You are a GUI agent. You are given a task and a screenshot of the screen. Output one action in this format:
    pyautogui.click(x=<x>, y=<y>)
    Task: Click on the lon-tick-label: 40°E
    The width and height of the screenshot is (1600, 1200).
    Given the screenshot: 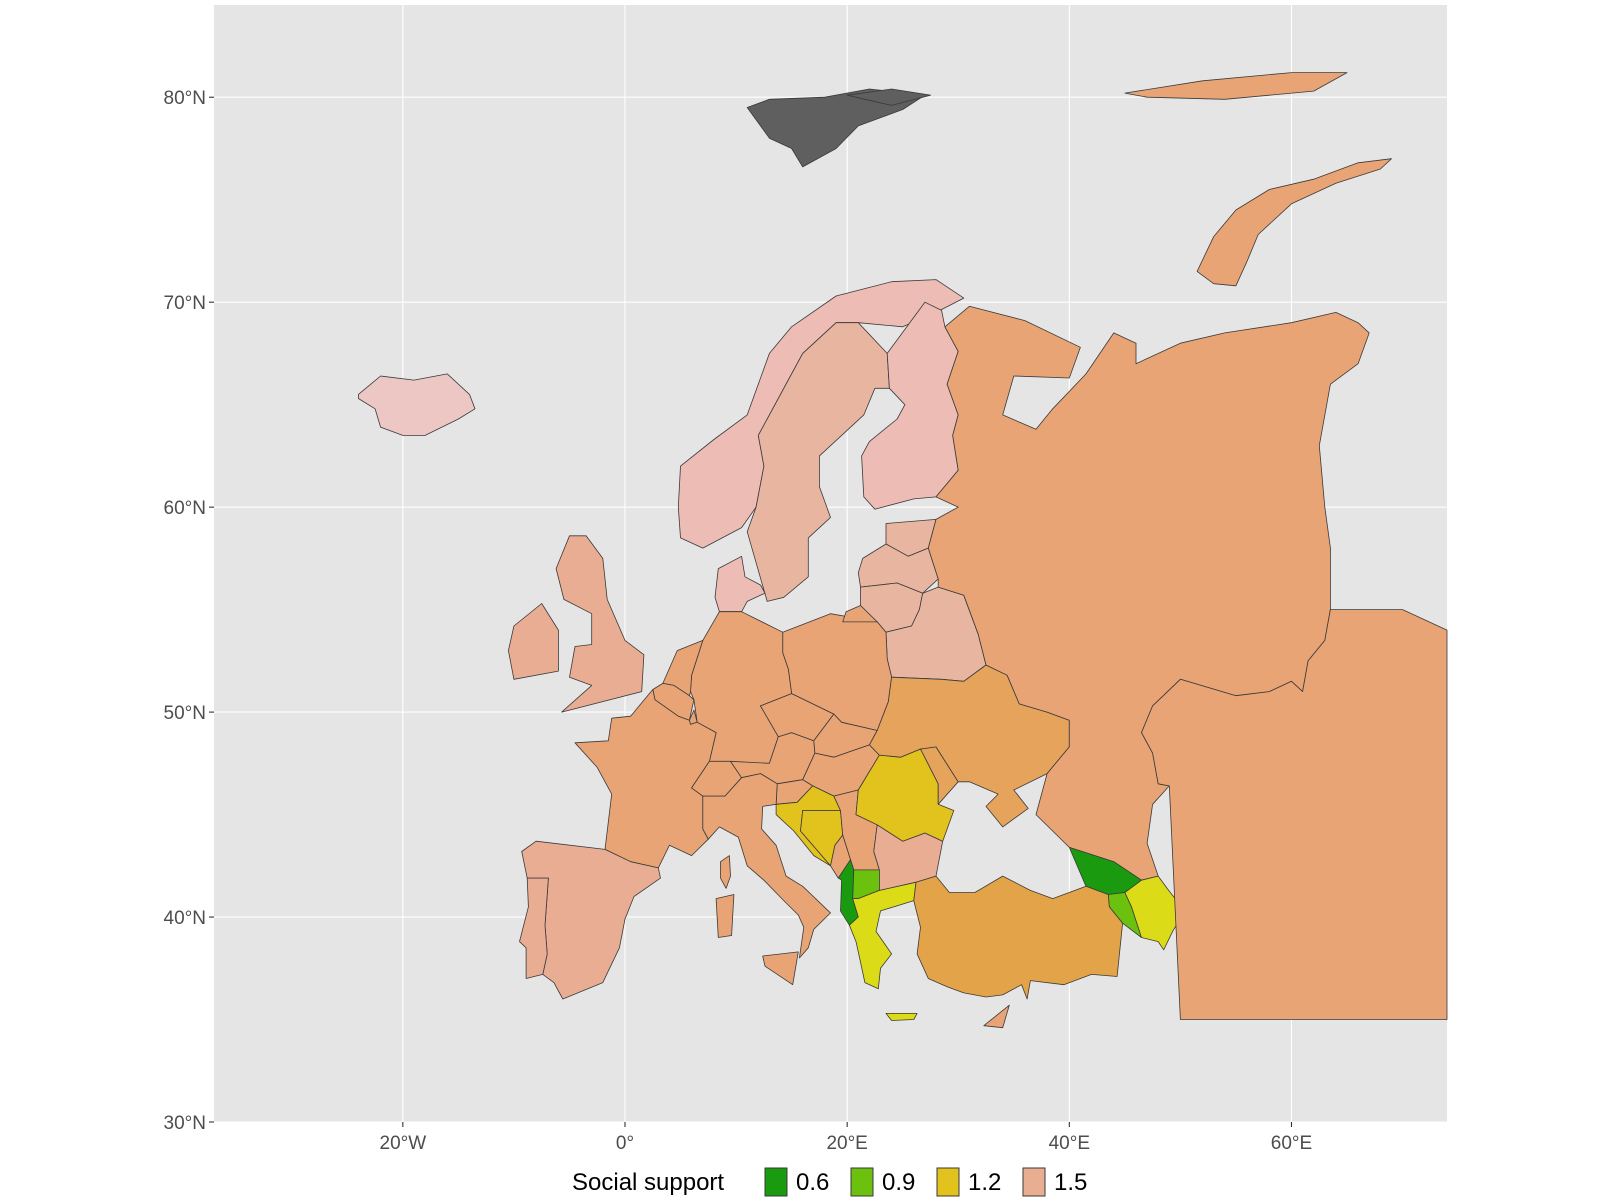 What is the action you would take?
    pyautogui.click(x=1069, y=1143)
    